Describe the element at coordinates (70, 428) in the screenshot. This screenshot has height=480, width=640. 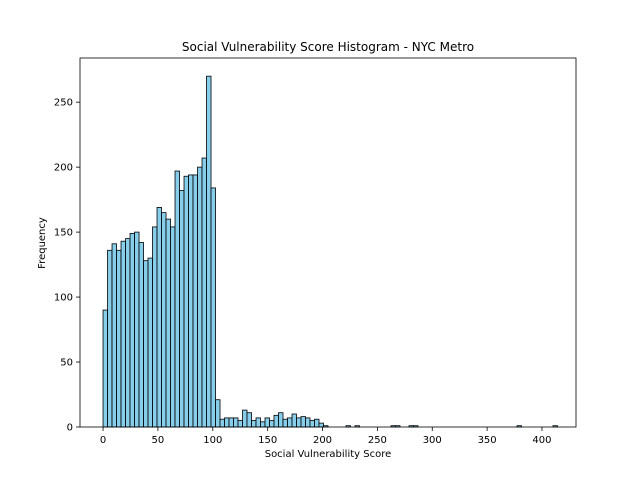
I see `y-tick-label: 0` at that location.